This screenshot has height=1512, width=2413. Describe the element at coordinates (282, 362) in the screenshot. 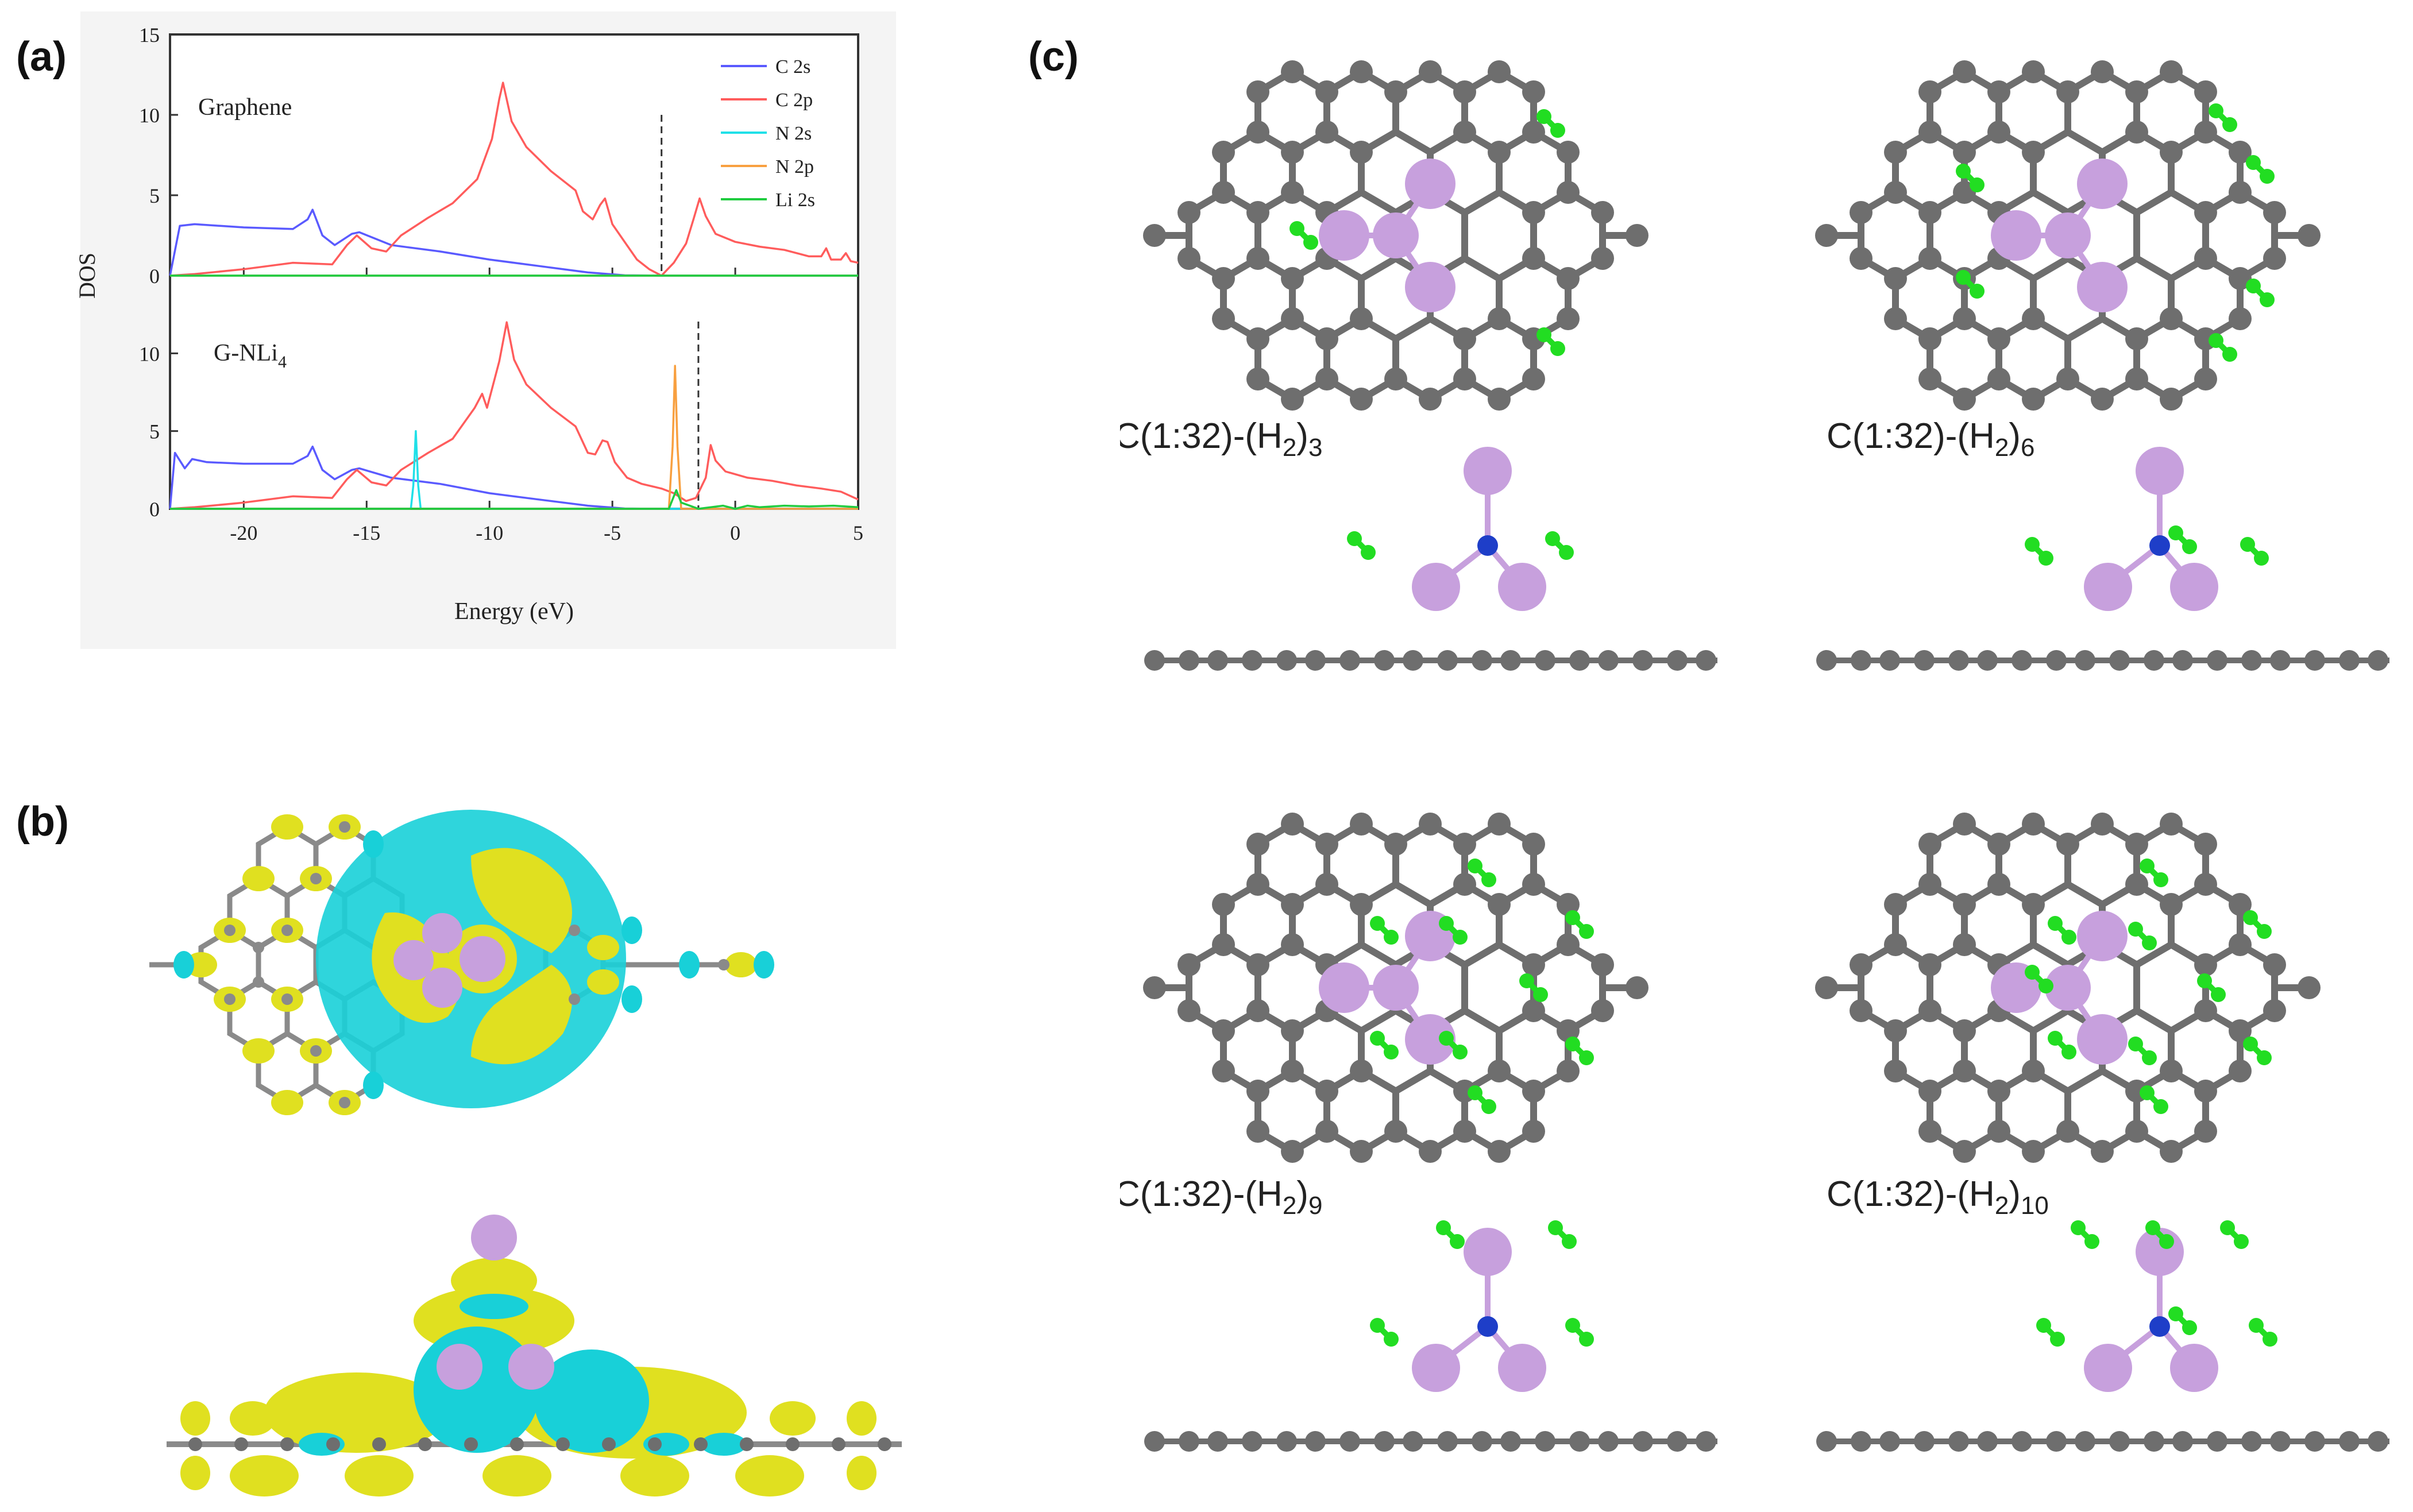

I see `bottom-plot-label-sub: 4` at that location.